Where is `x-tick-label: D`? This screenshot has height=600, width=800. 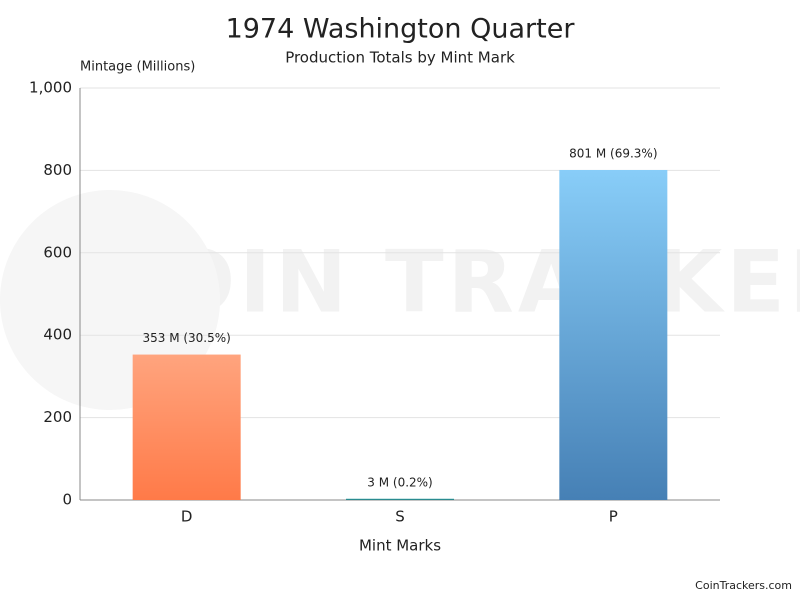 x-tick-label: D is located at coordinates (187, 517).